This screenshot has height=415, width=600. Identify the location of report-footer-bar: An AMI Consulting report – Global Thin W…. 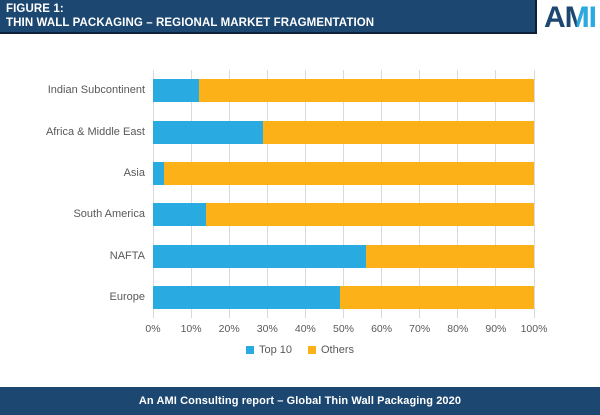
(300, 401).